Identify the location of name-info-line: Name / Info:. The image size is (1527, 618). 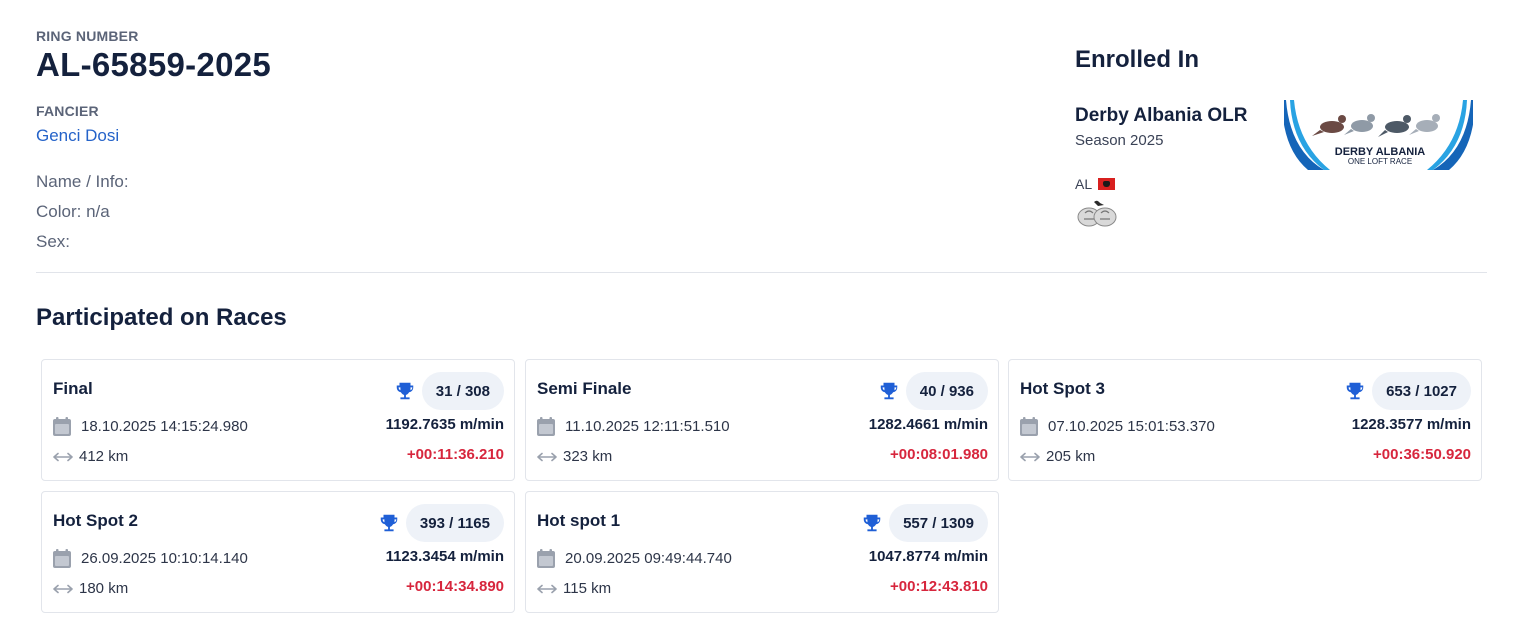
(82, 181).